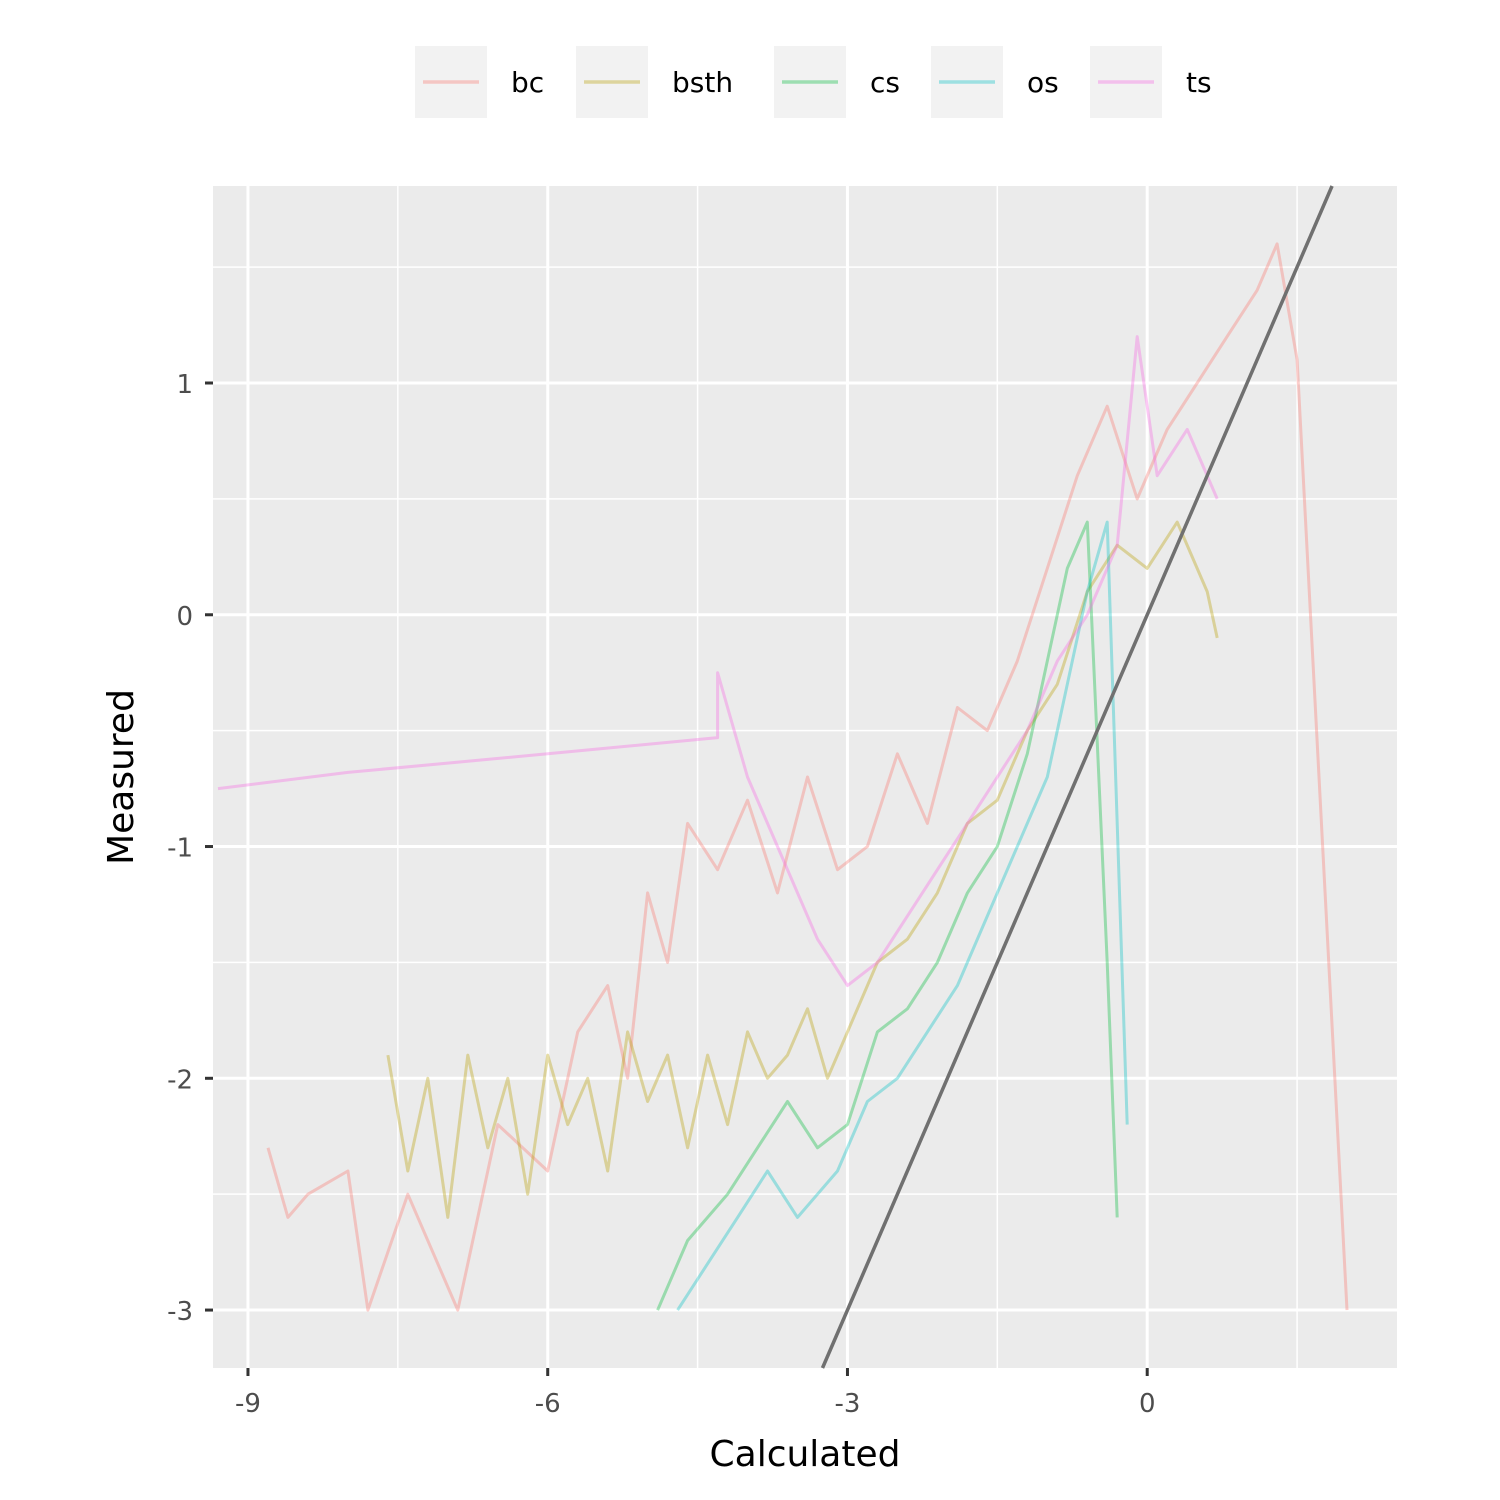  I want to click on legend: bc bsth cs os ts, so click(813, 82).